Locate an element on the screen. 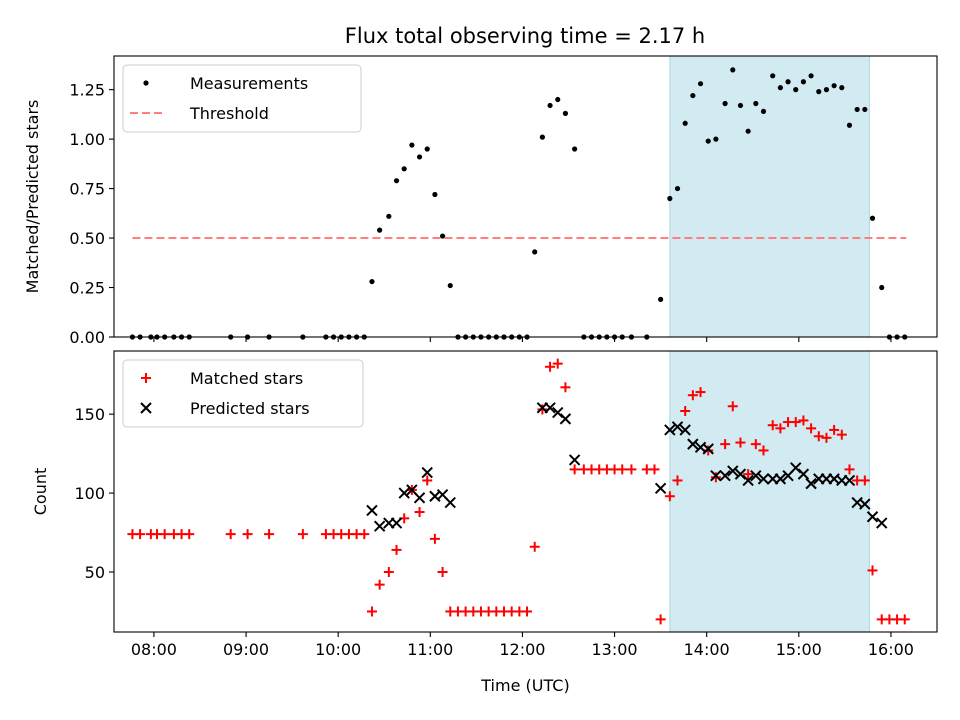 The width and height of the screenshot is (960, 720). x-tick-label: 09:00 is located at coordinates (246, 649).